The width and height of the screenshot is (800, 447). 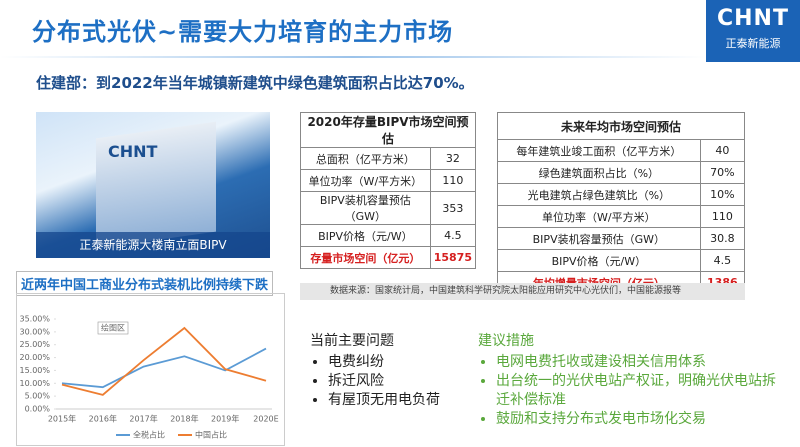 What do you see at coordinates (243, 32) in the screenshot?
I see `title: 分布式光伏~需要大力培育的主力市场` at bounding box center [243, 32].